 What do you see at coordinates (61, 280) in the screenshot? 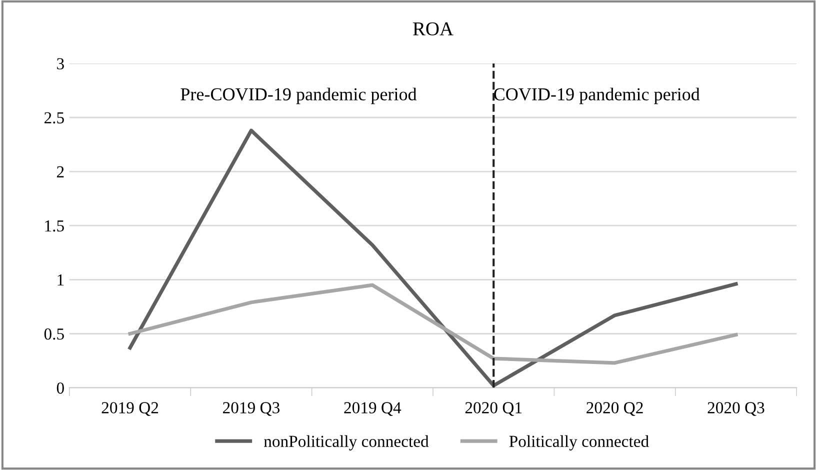
I see `y-tick-label: 1` at bounding box center [61, 280].